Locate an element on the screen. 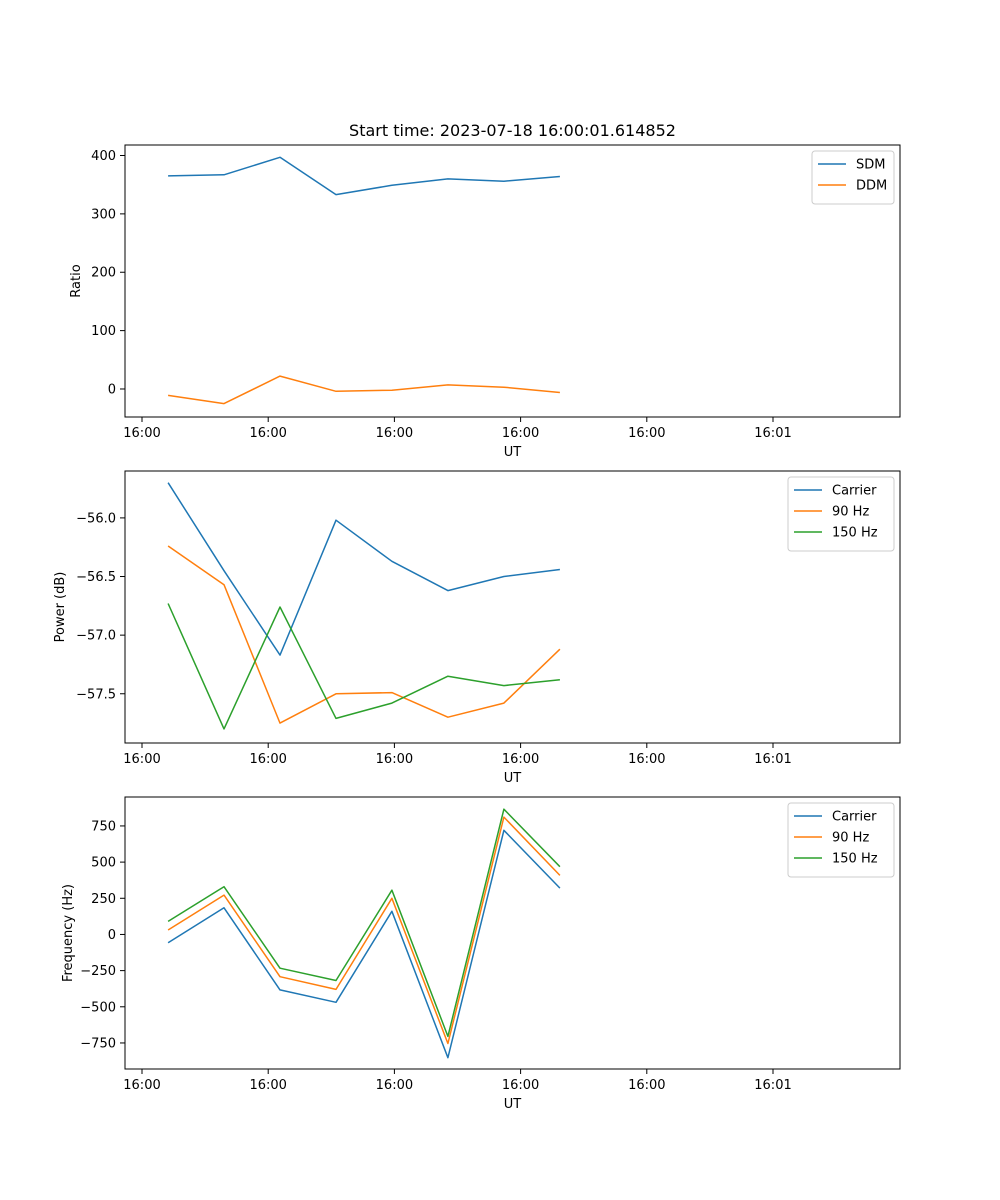 This screenshot has width=1000, height=1200. y-tick-label: 400 is located at coordinates (103, 156).